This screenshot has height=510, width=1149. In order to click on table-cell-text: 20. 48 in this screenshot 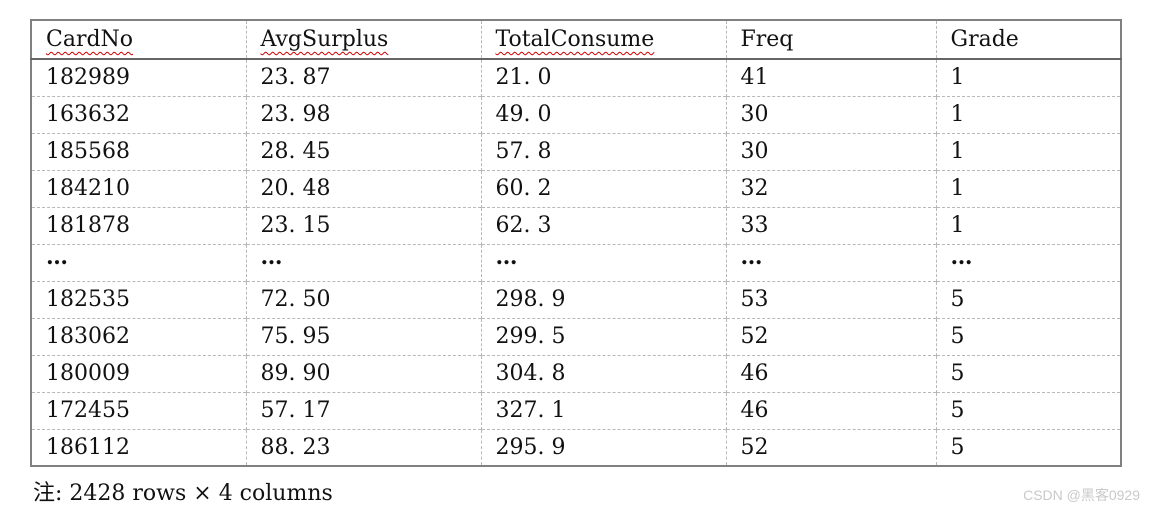, I will do `click(295, 188)`.